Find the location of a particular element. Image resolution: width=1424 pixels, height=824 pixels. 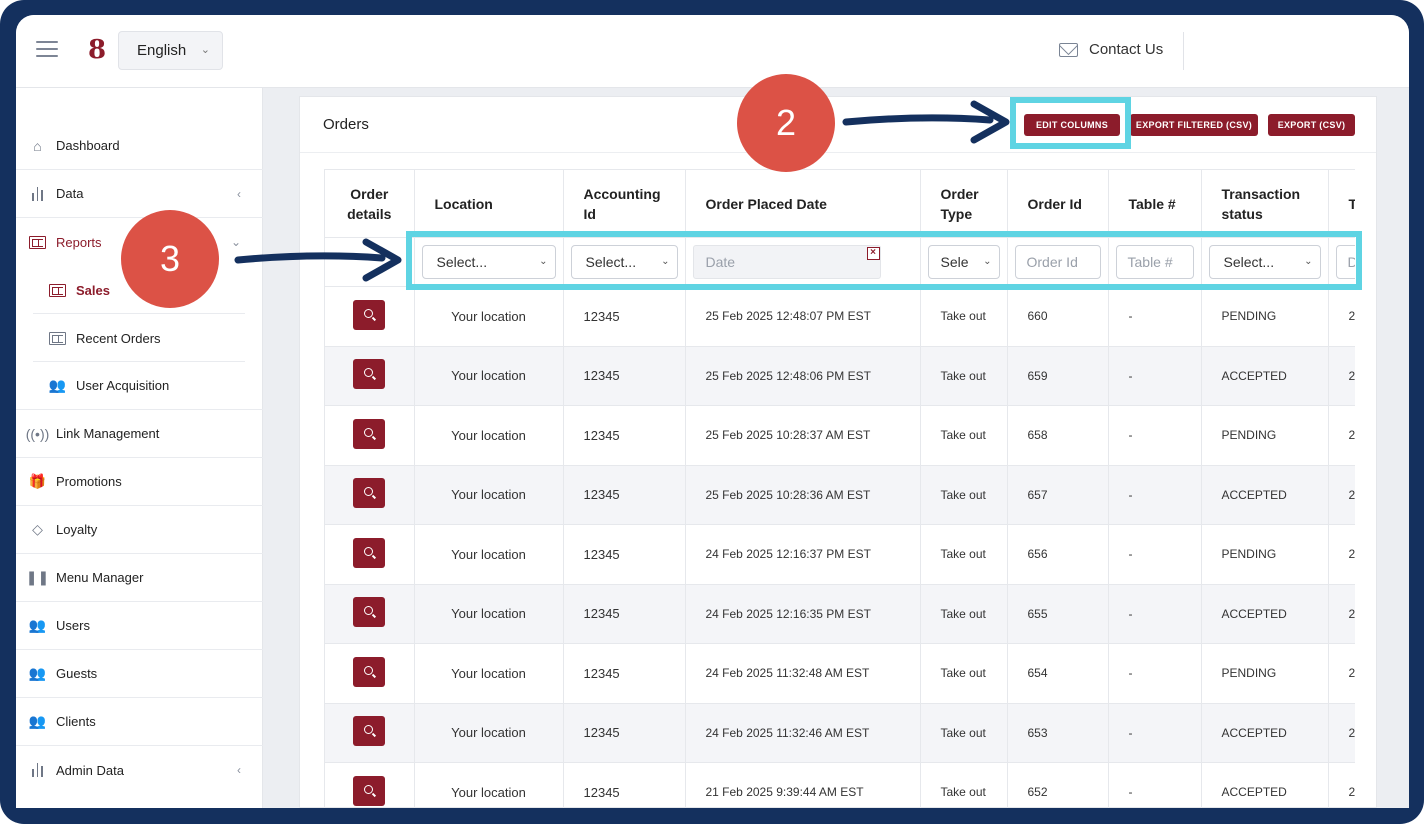

order-id-cell: 659 is located at coordinates (1058, 376).